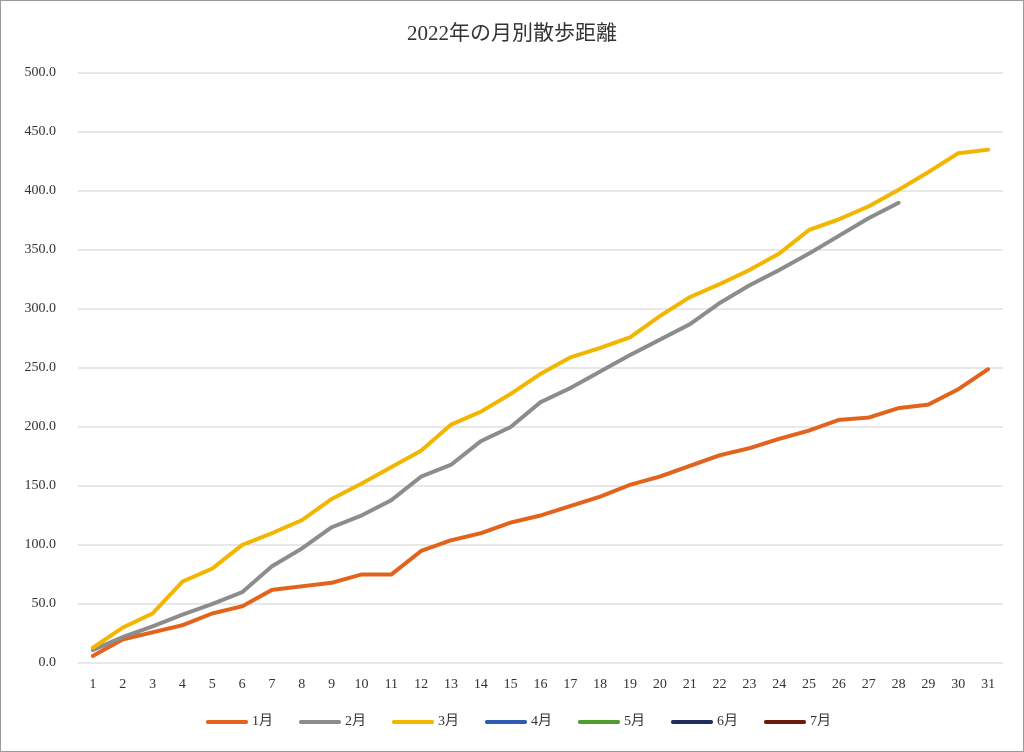 This screenshot has height=752, width=1024. I want to click on x-tick-label: 5, so click(212, 684).